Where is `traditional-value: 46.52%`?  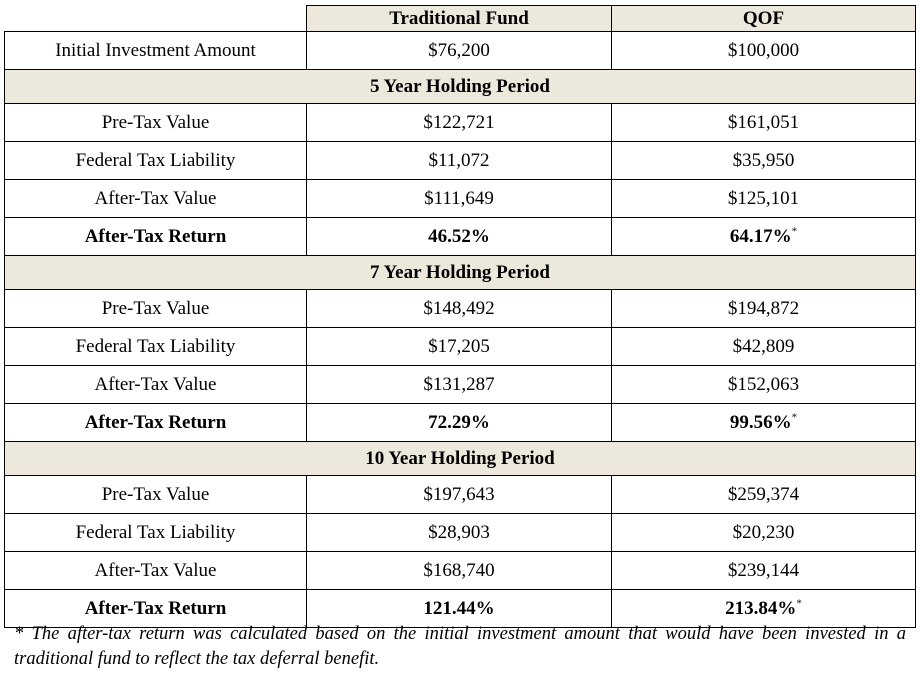
traditional-value: 46.52% is located at coordinates (459, 236).